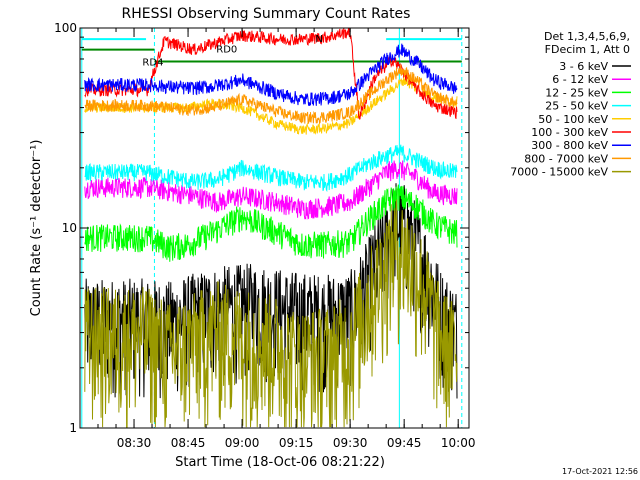 The height and width of the screenshot is (480, 640). Describe the element at coordinates (576, 92) in the screenshot. I see `legend-entry-label: 12 - 25 keV` at that location.